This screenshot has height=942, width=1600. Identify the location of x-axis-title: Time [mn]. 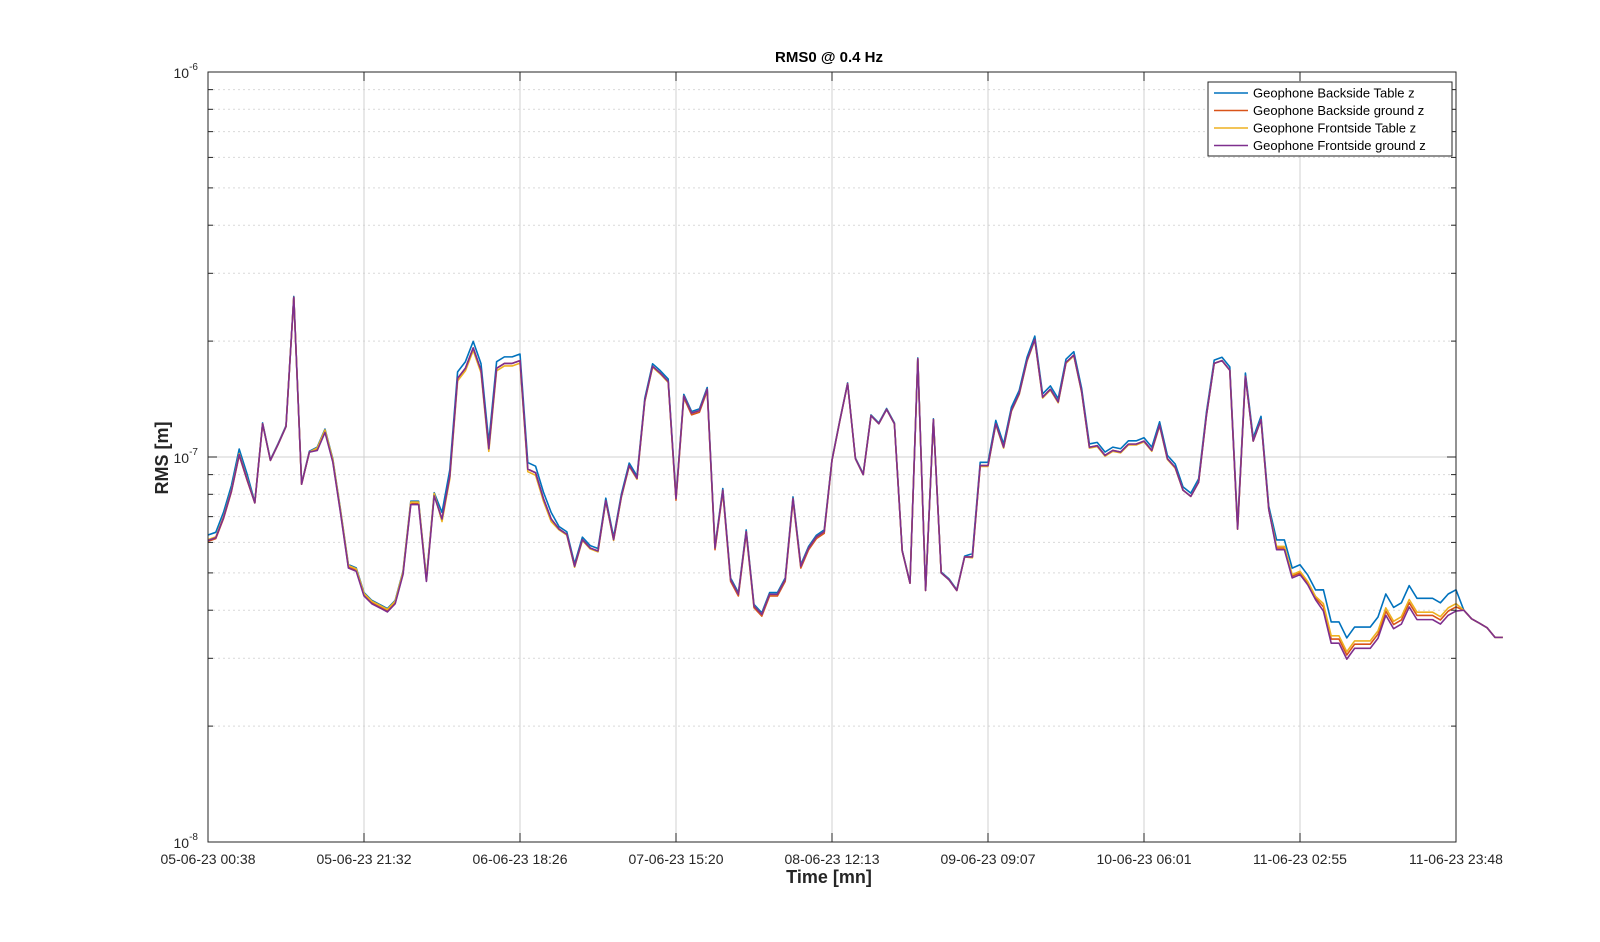
(829, 877).